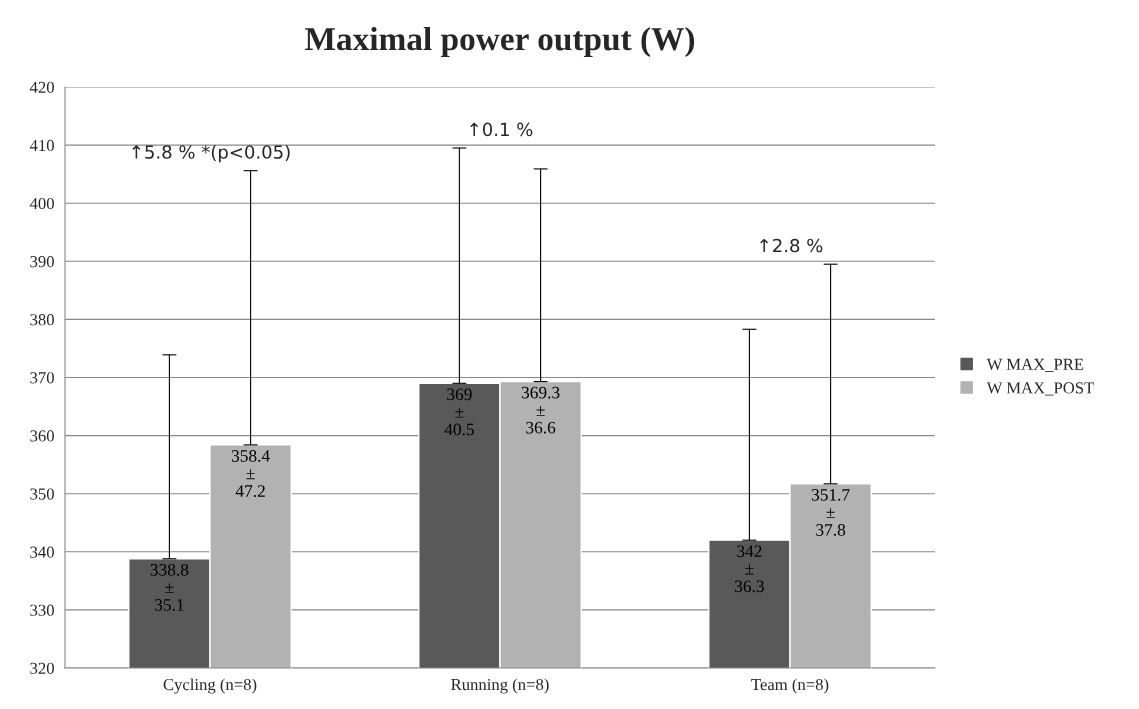  Describe the element at coordinates (790, 686) in the screenshot. I see `x-tick-label: Team (n=8)` at that location.